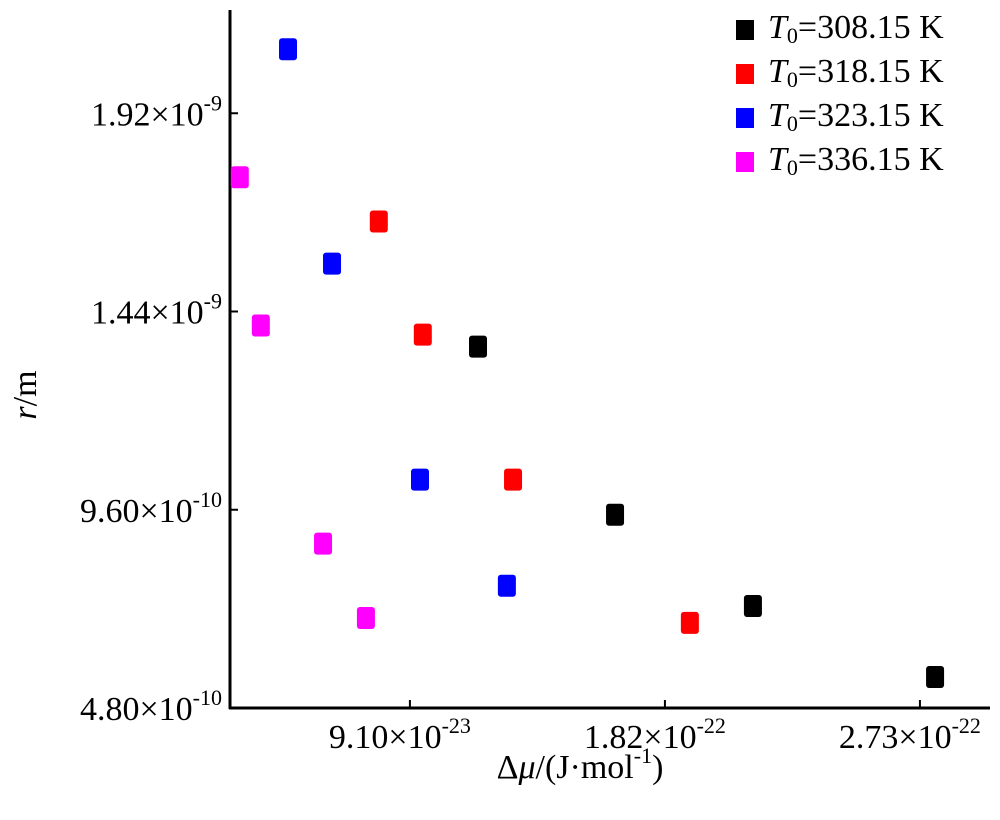  Describe the element at coordinates (400, 734) in the screenshot. I see `x-tick-label: 9.10×10⁻²³` at that location.